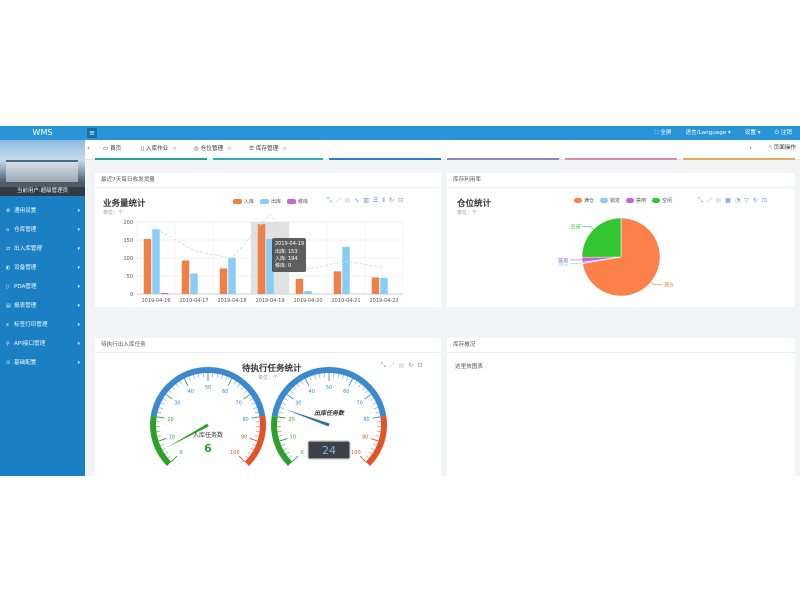  I want to click on logout-button: ⏻ 注销, so click(783, 133).